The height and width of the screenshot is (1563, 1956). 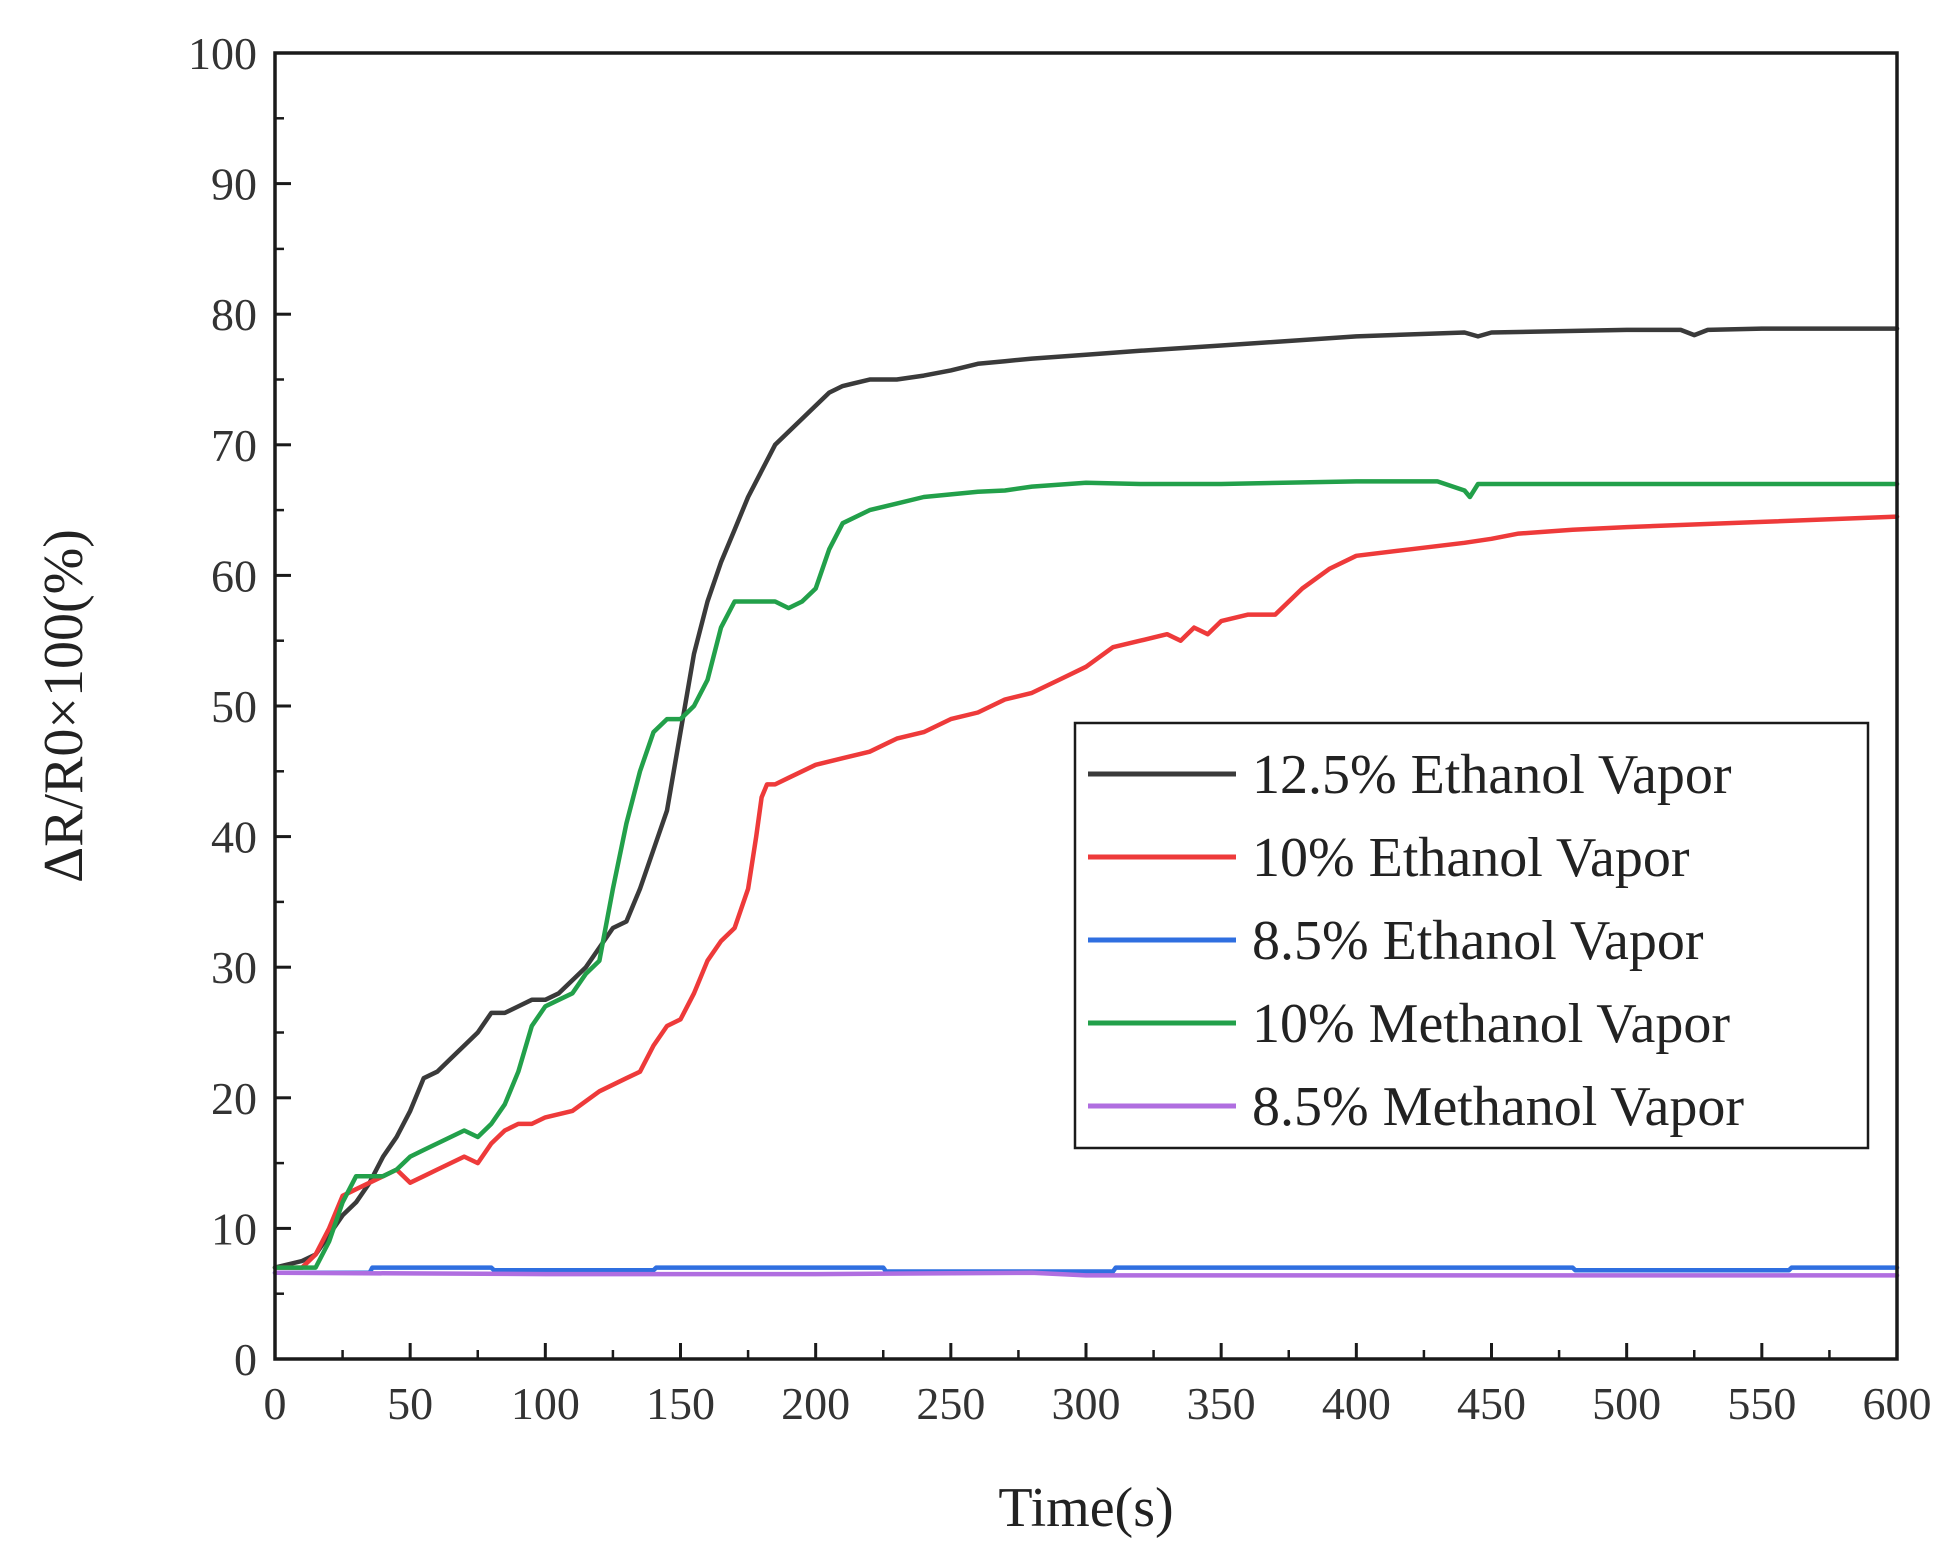 What do you see at coordinates (1471, 858) in the screenshot?
I see `legend-label-10-ethanol-vapor: 10% Ethanol Vapor` at bounding box center [1471, 858].